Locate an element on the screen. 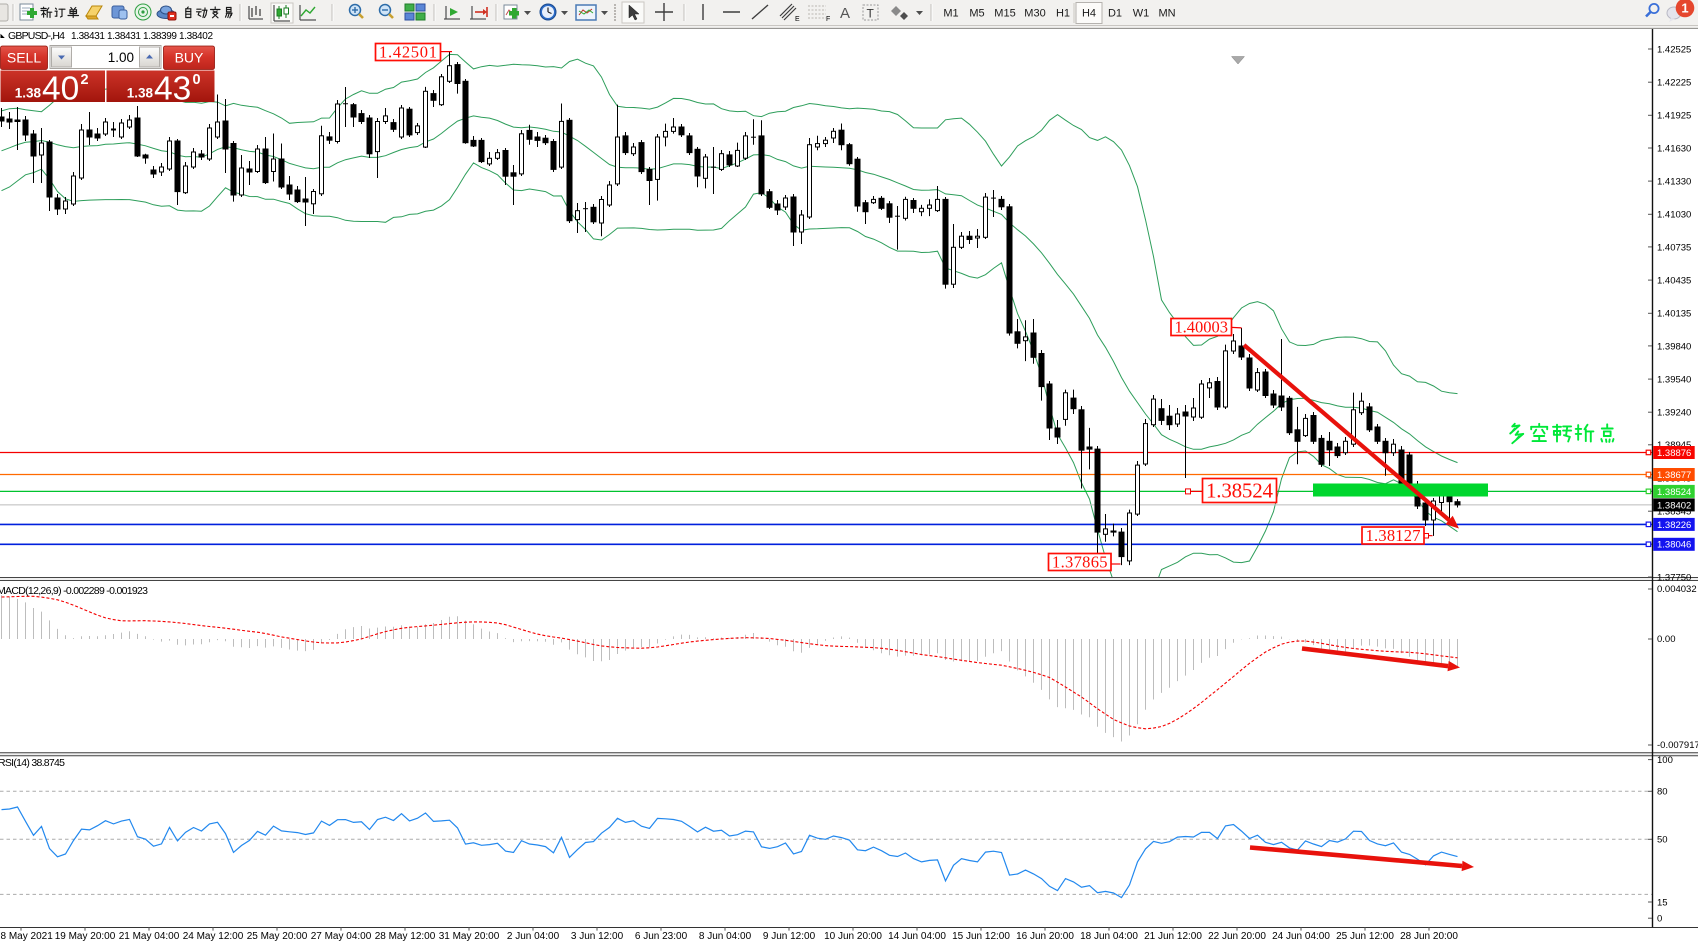 This screenshot has width=1698, height=946. svg-text: 21 Jun 12:00 is located at coordinates (1173, 936).